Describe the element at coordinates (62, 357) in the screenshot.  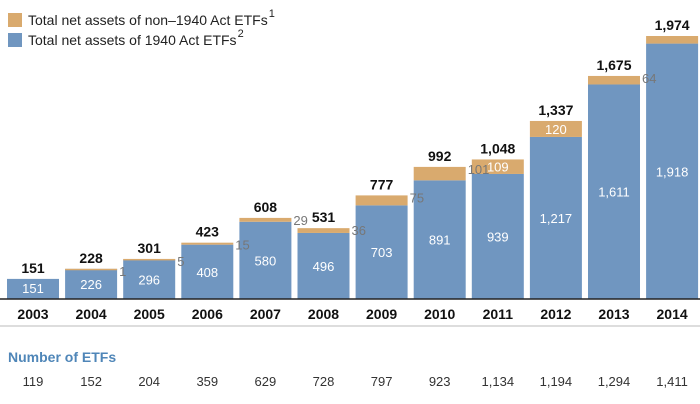
I see `etf-count-title: Number of ETFs` at that location.